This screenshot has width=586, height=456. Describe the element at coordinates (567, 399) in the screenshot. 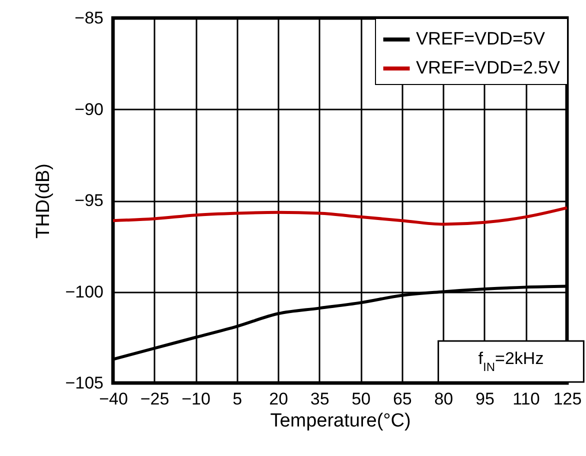

I see `x-tick-label: 125` at that location.